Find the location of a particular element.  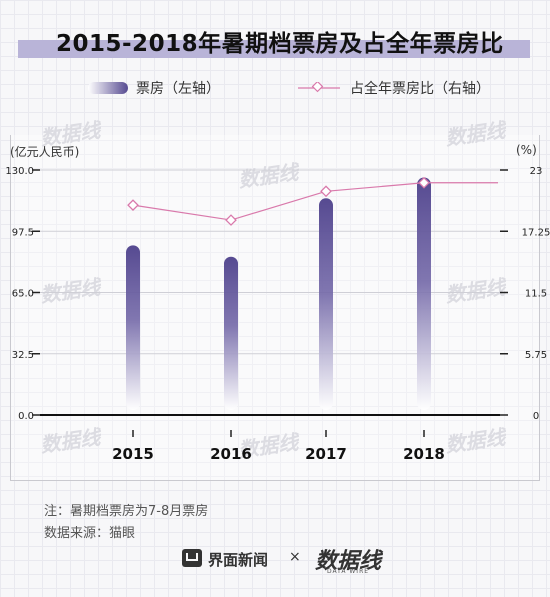

line-point-2015 is located at coordinates (133, 205).